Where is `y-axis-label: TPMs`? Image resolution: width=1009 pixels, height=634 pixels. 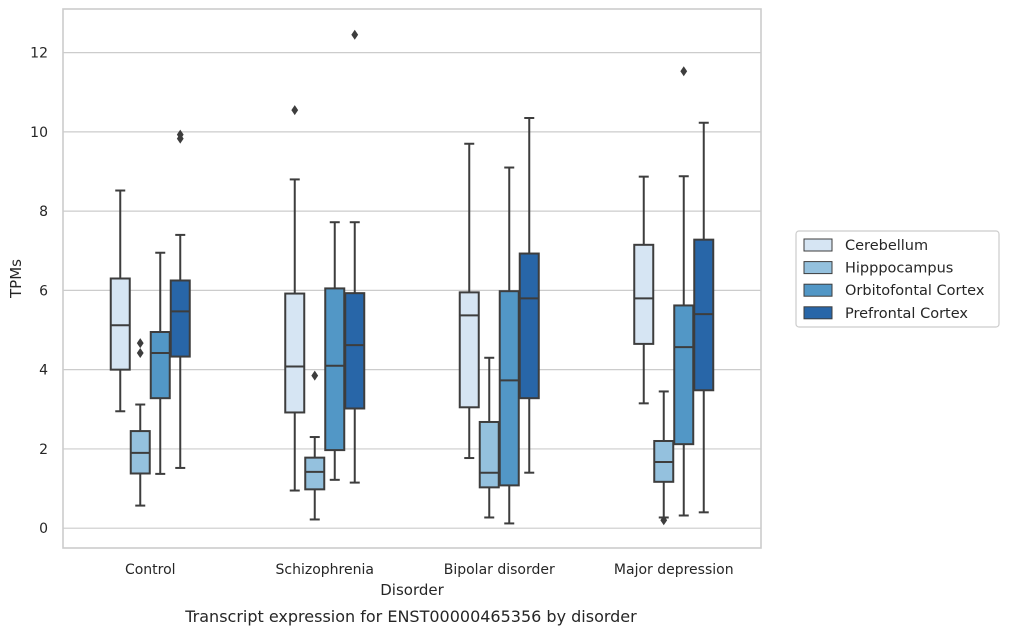 y-axis-label: TPMs is located at coordinates (16, 279).